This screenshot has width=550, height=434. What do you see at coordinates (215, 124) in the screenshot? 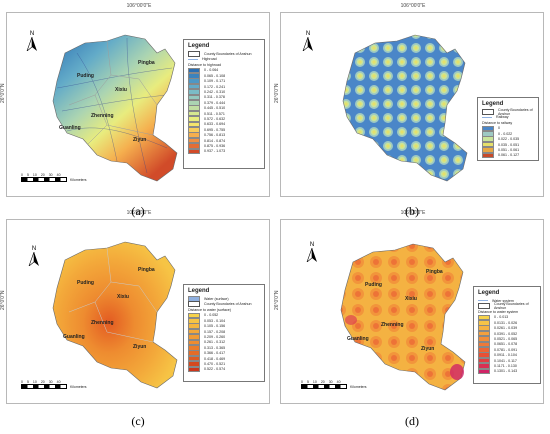
I see `legend-class-label: 0.633 - 0.694` at bounding box center [215, 124].